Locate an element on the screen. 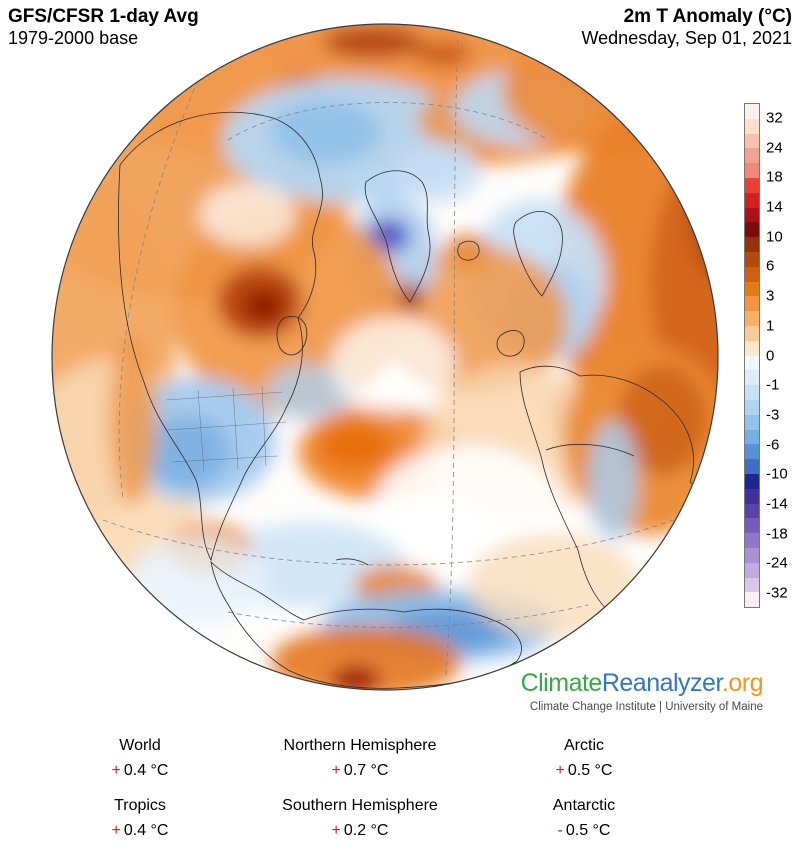 Image resolution: width=800 pixels, height=846 pixels. colorbar-tick-label: -32 is located at coordinates (777, 593).